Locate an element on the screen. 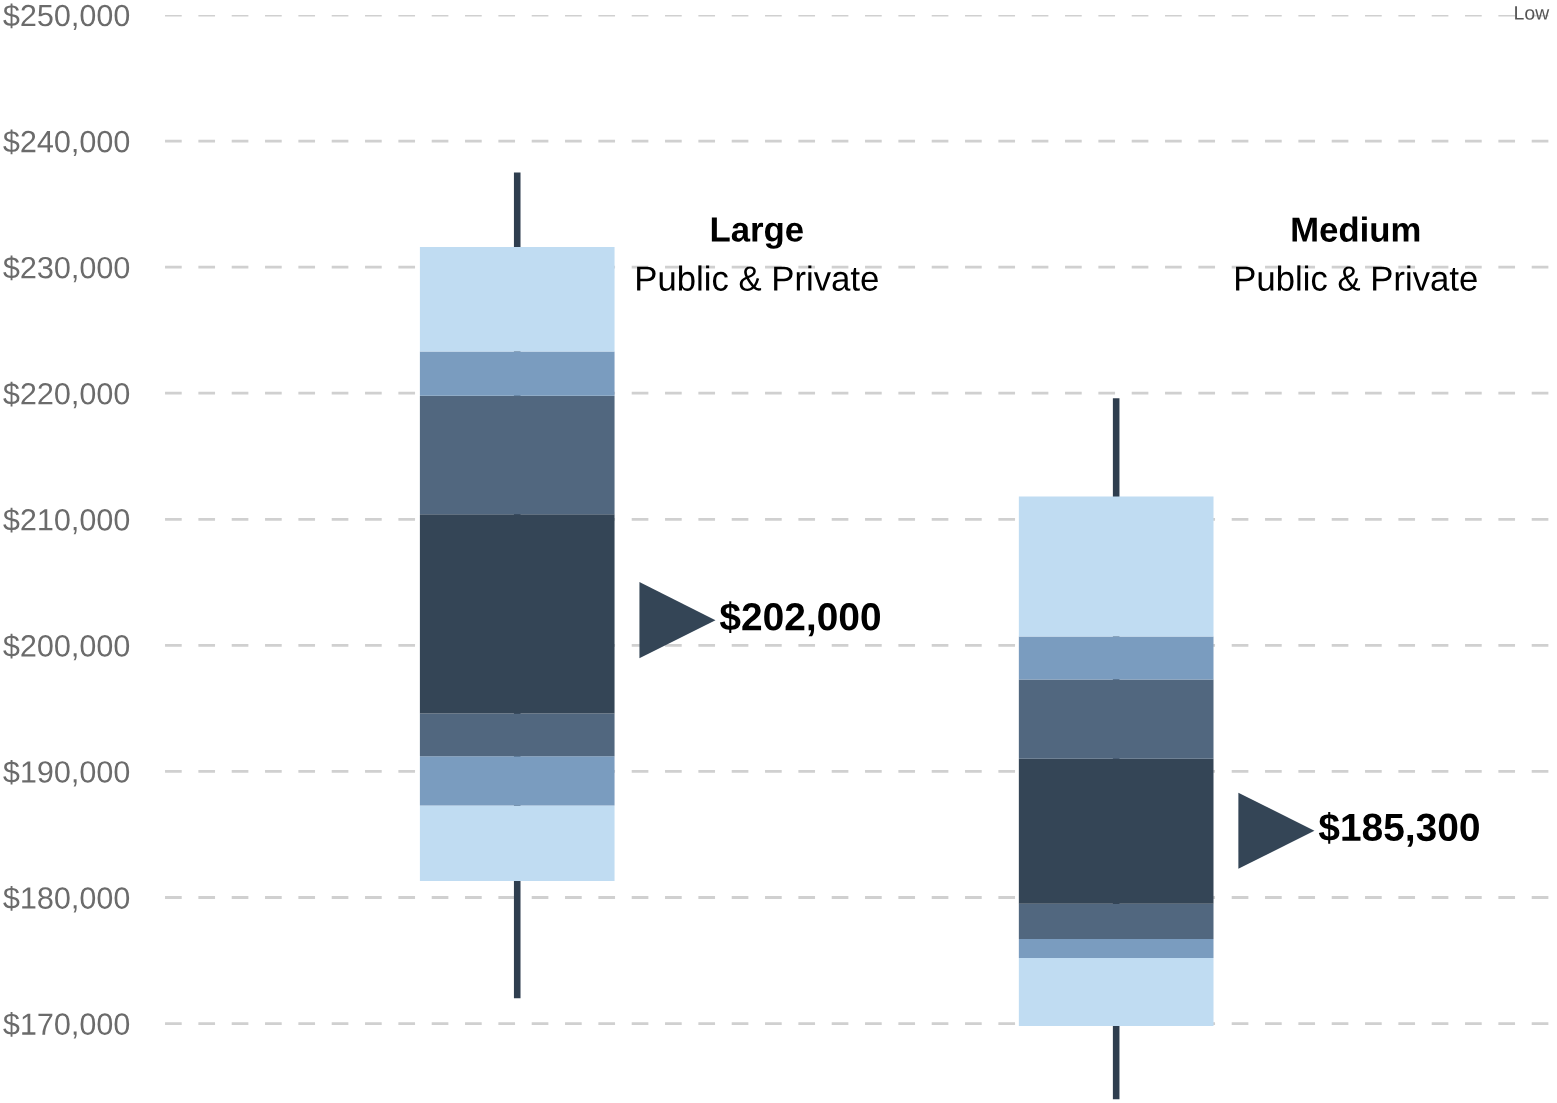 Image resolution: width=1557 pixels, height=1103 pixels. annotation: Low is located at coordinates (1532, 13).